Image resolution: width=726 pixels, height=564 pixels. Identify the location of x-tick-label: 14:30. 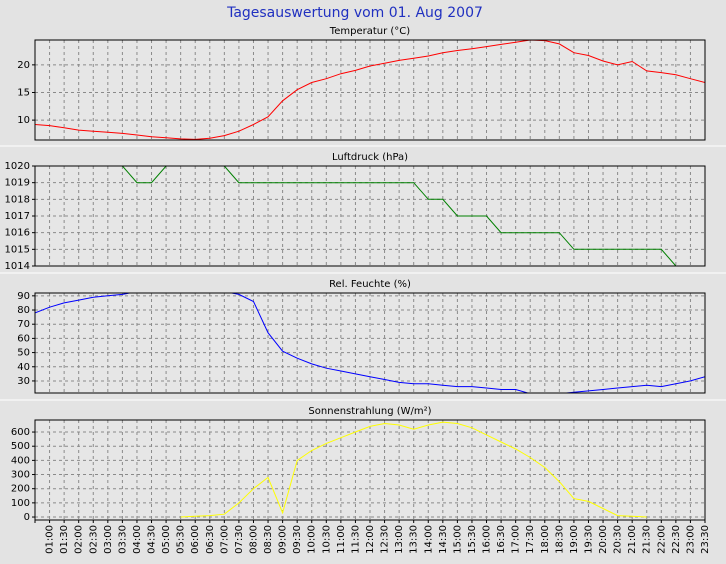
(443, 539).